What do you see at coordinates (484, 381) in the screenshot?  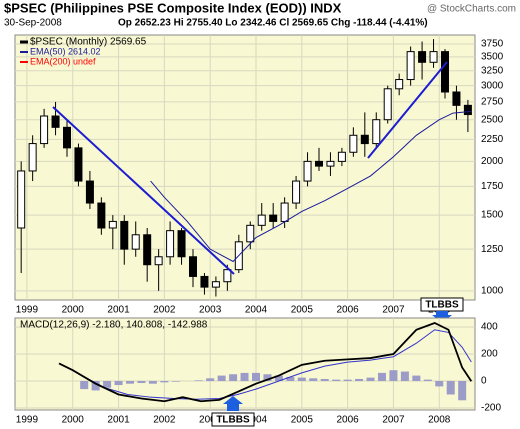 I see `y-tick-label: 0` at bounding box center [484, 381].